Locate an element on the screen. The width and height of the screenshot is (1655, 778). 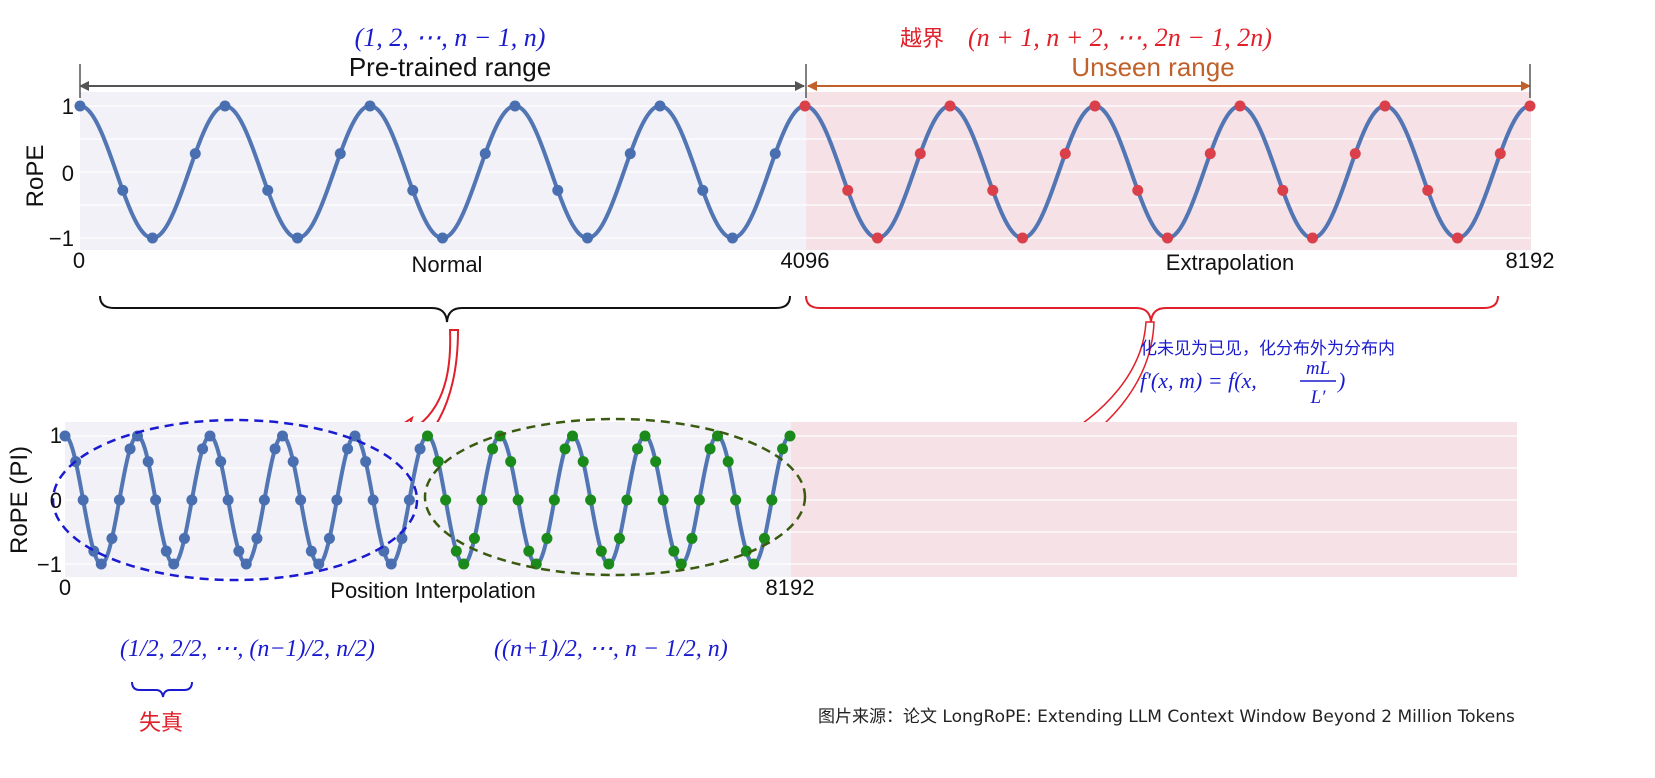
unseen-region is located at coordinates (1168, 171).